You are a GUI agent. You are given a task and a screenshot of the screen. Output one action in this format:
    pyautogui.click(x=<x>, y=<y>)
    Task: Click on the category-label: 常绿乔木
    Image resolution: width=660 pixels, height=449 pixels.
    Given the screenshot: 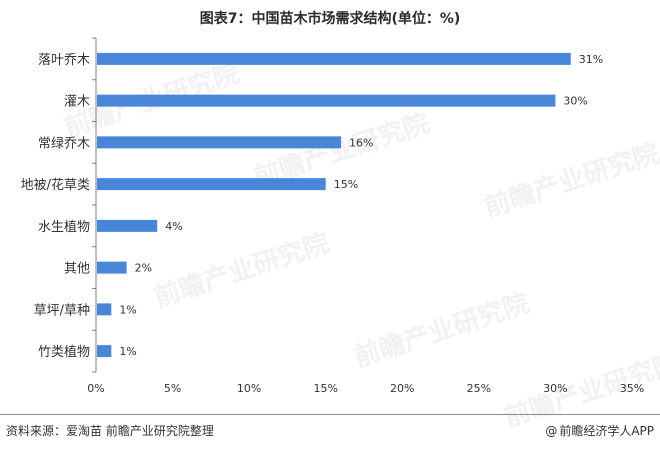 What is the action you would take?
    pyautogui.click(x=64, y=143)
    